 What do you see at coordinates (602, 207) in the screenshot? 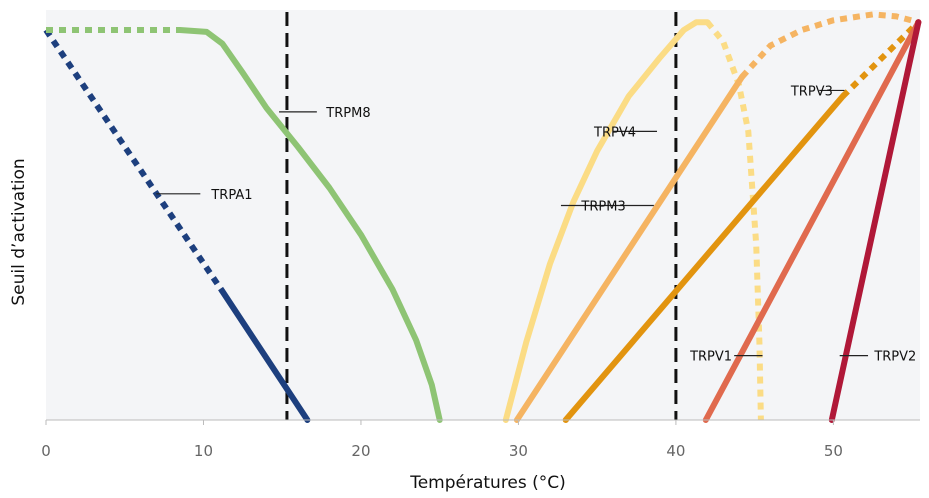
I see `series-label-trpm3: TRPM3` at bounding box center [602, 207].